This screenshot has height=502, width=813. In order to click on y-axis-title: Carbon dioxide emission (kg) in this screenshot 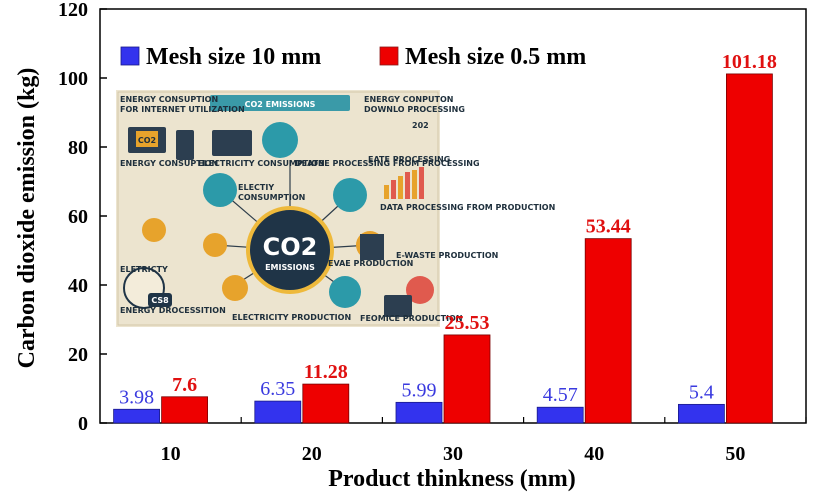, I will do `click(27, 218)`.